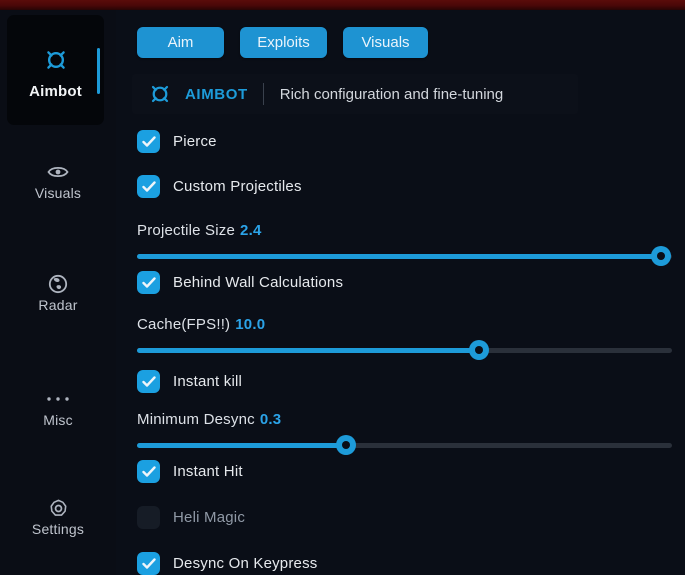  Describe the element at coordinates (263, 94) in the screenshot. I see `header-divider` at that location.